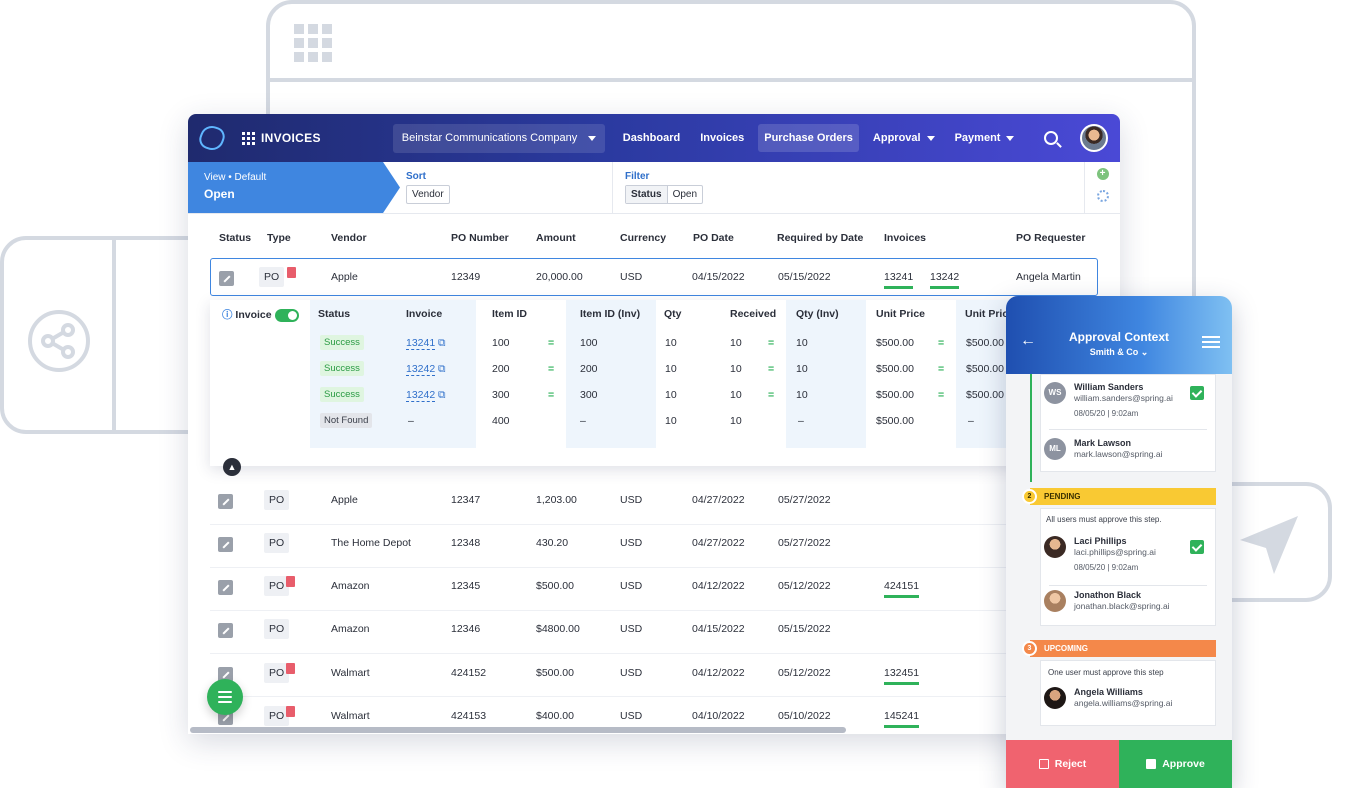  What do you see at coordinates (556, 238) in the screenshot?
I see `col-amount: Amount` at bounding box center [556, 238].